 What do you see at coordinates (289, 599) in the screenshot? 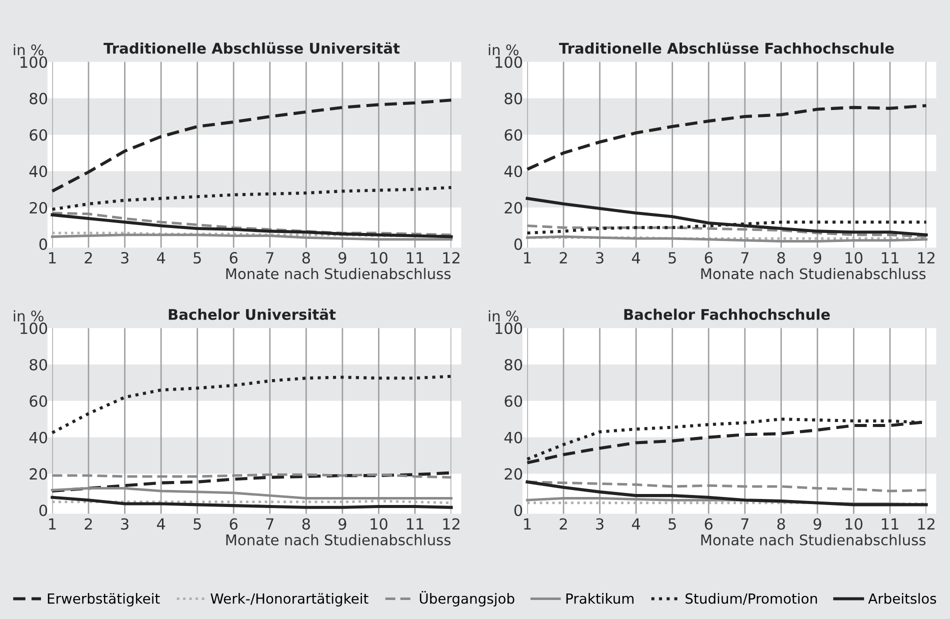
I see `legend-label: Werk-/Honorartätigkeit` at bounding box center [289, 599].